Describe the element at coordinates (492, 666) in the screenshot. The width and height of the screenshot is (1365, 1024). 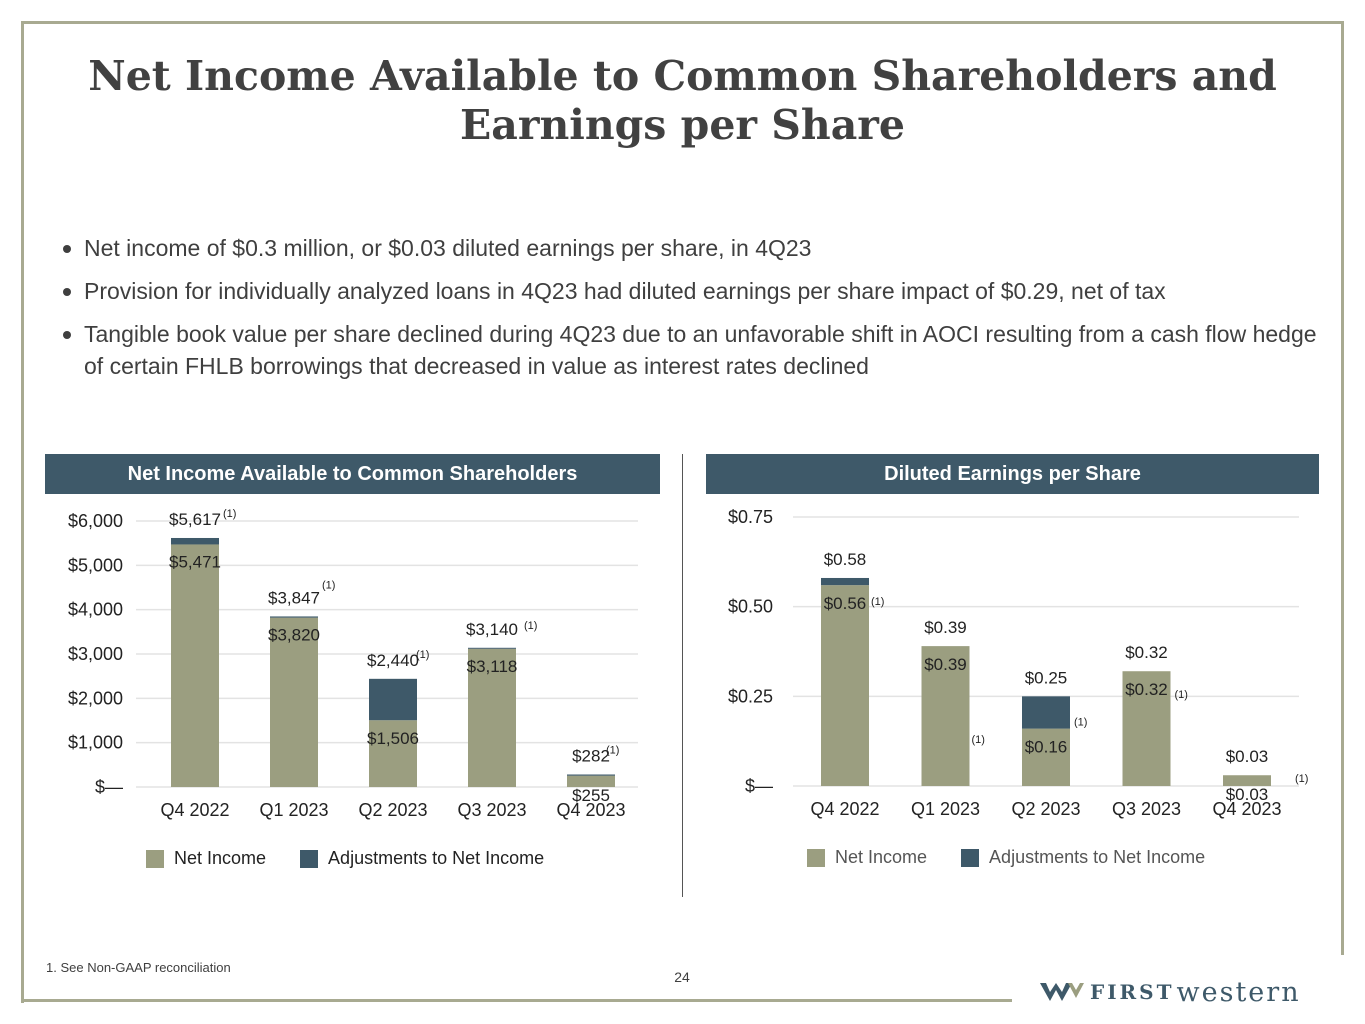
I see `data-label-net-income: $3,118` at that location.